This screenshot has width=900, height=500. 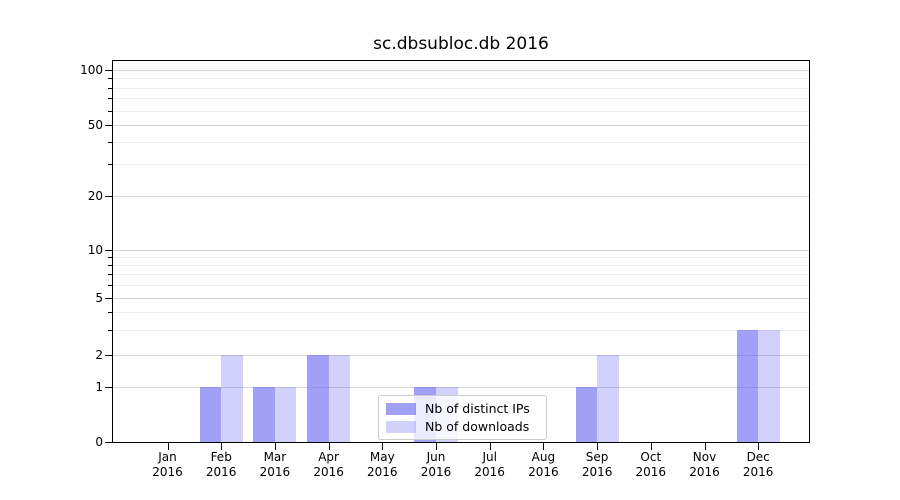 I want to click on bar-distinct-ips-apr, so click(x=318, y=398).